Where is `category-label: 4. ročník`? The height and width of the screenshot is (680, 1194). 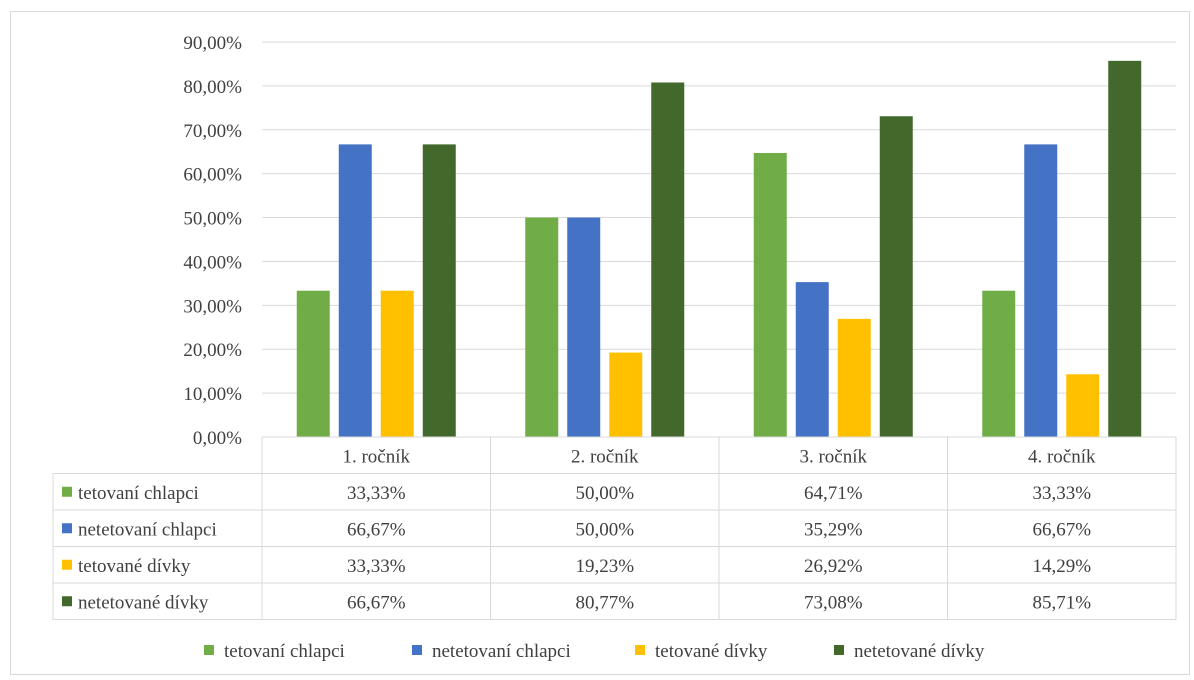 category-label: 4. ročník is located at coordinates (1062, 456).